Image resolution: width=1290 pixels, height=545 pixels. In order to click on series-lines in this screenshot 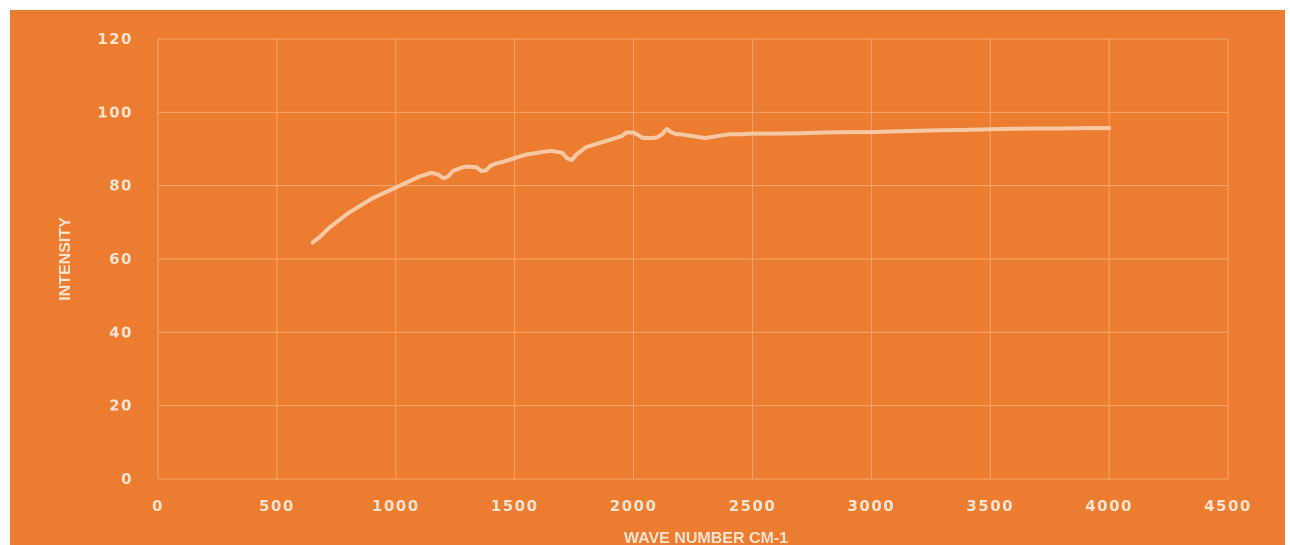, I will do `click(711, 185)`.